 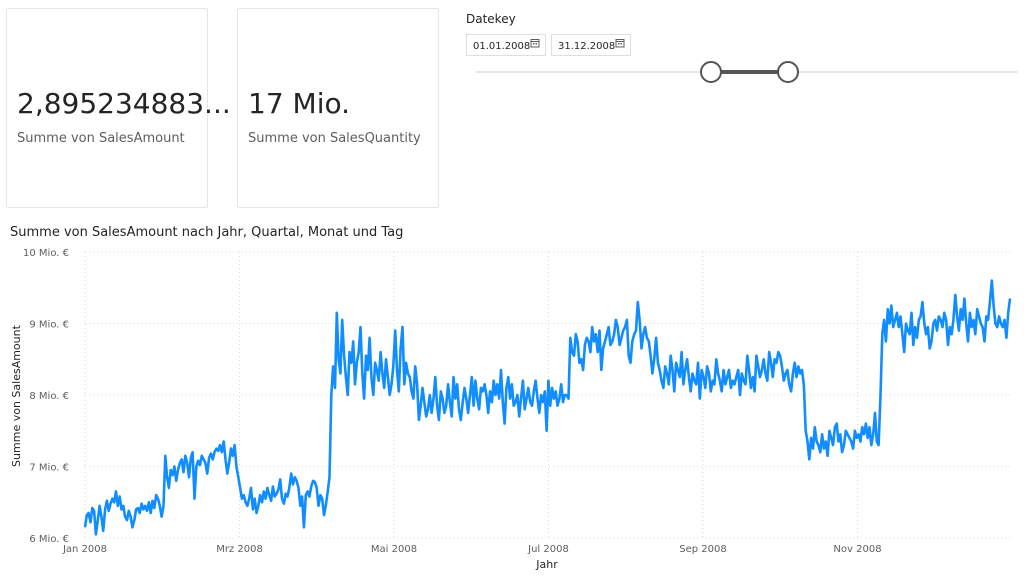 What do you see at coordinates (49, 468) in the screenshot?
I see `y-tick-label: 7 Mio. €` at bounding box center [49, 468].